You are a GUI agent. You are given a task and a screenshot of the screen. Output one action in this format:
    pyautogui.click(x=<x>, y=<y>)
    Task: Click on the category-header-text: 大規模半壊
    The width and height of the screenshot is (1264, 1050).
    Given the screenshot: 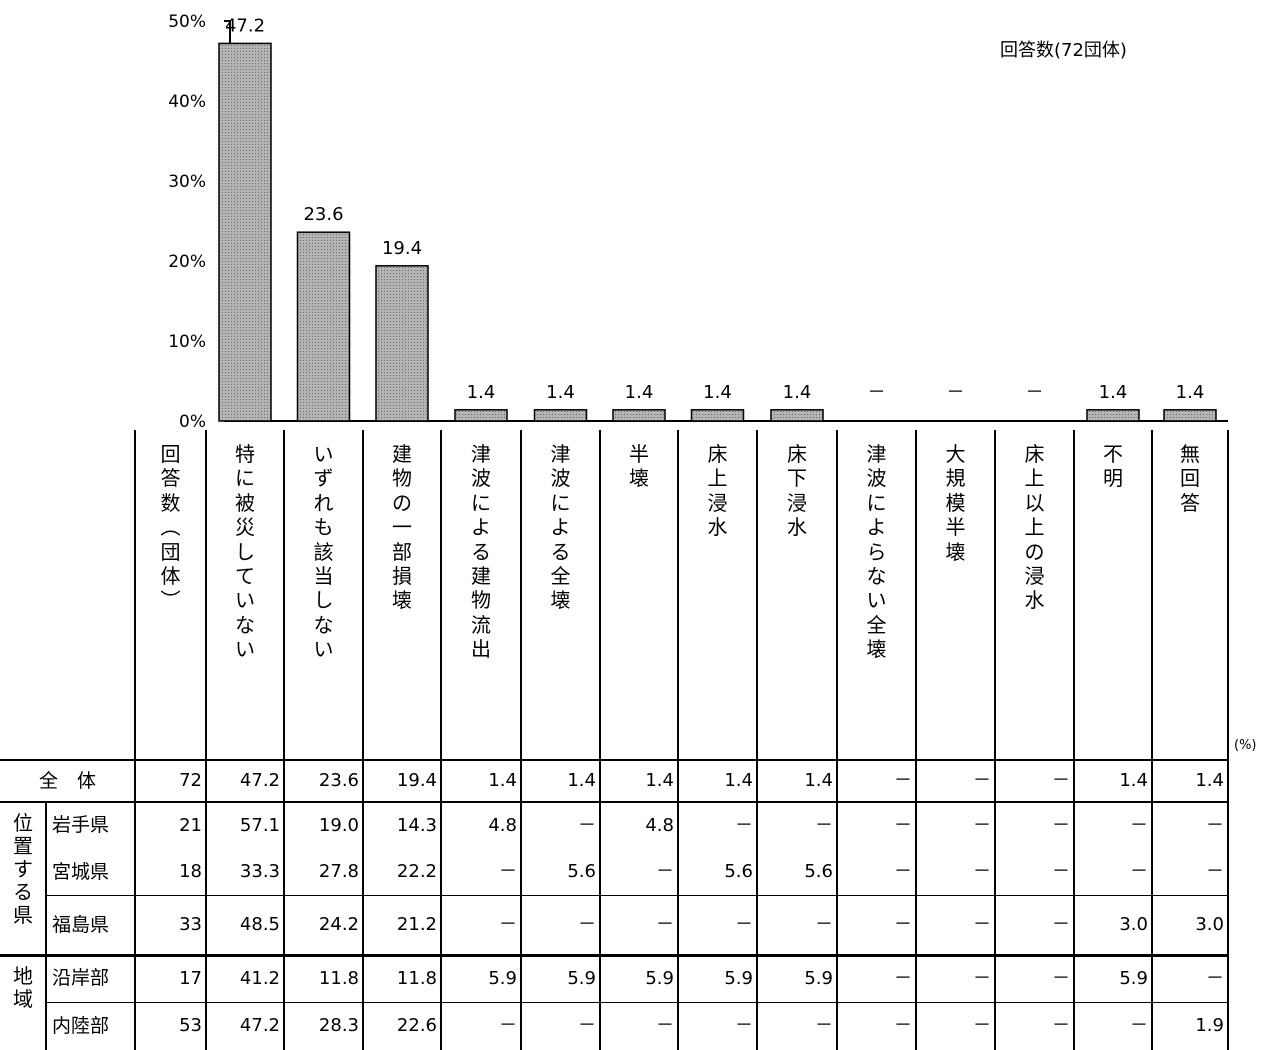 What is the action you would take?
    pyautogui.click(x=955, y=503)
    